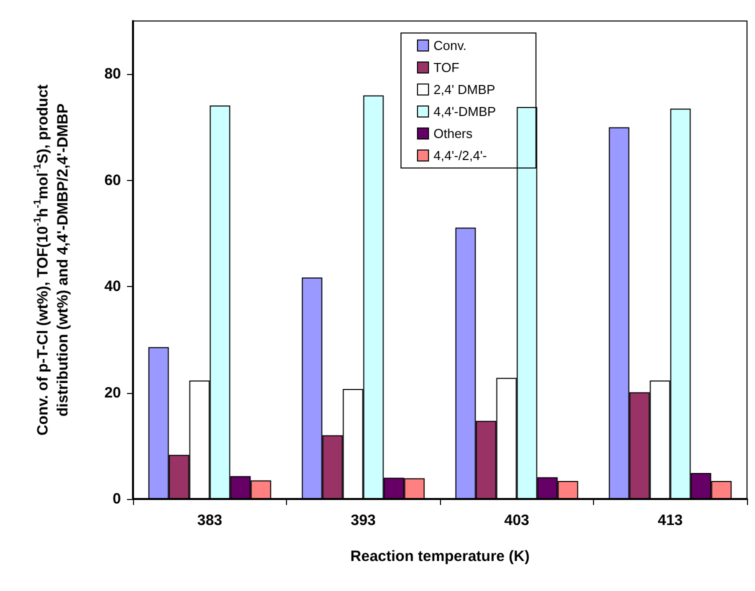 The width and height of the screenshot is (755, 591). I want to click on x-tick-label: 383, so click(209, 520).